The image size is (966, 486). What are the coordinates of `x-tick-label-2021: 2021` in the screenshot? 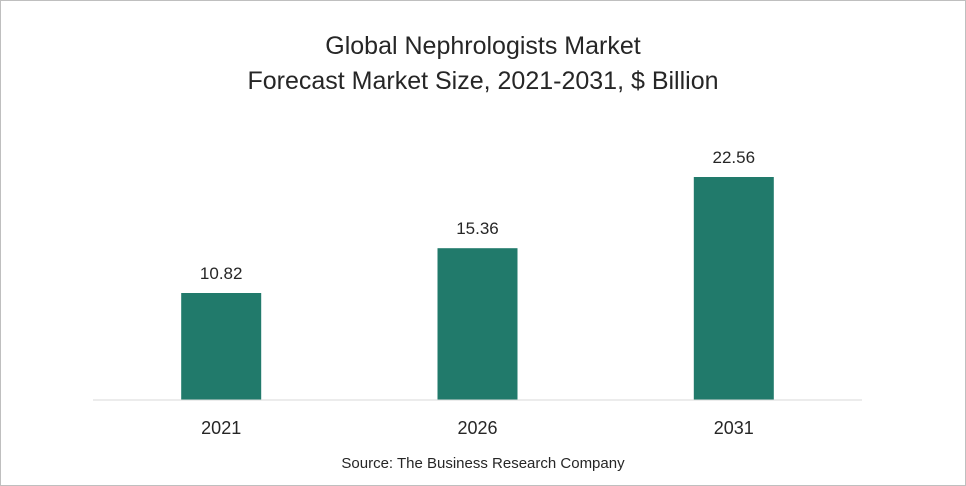 It's located at (221, 428).